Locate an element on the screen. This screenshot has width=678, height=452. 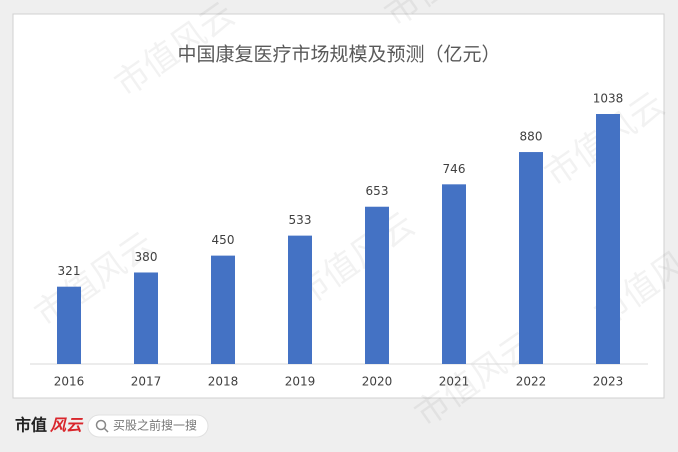
search-box is located at coordinates (148, 426).